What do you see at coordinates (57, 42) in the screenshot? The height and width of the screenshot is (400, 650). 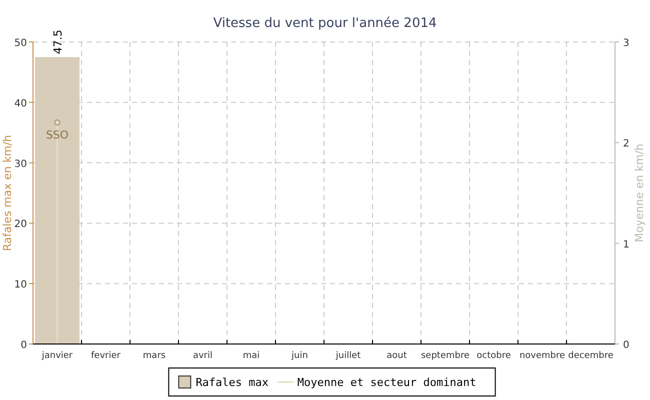 I see `data-label: 47.5` at bounding box center [57, 42].